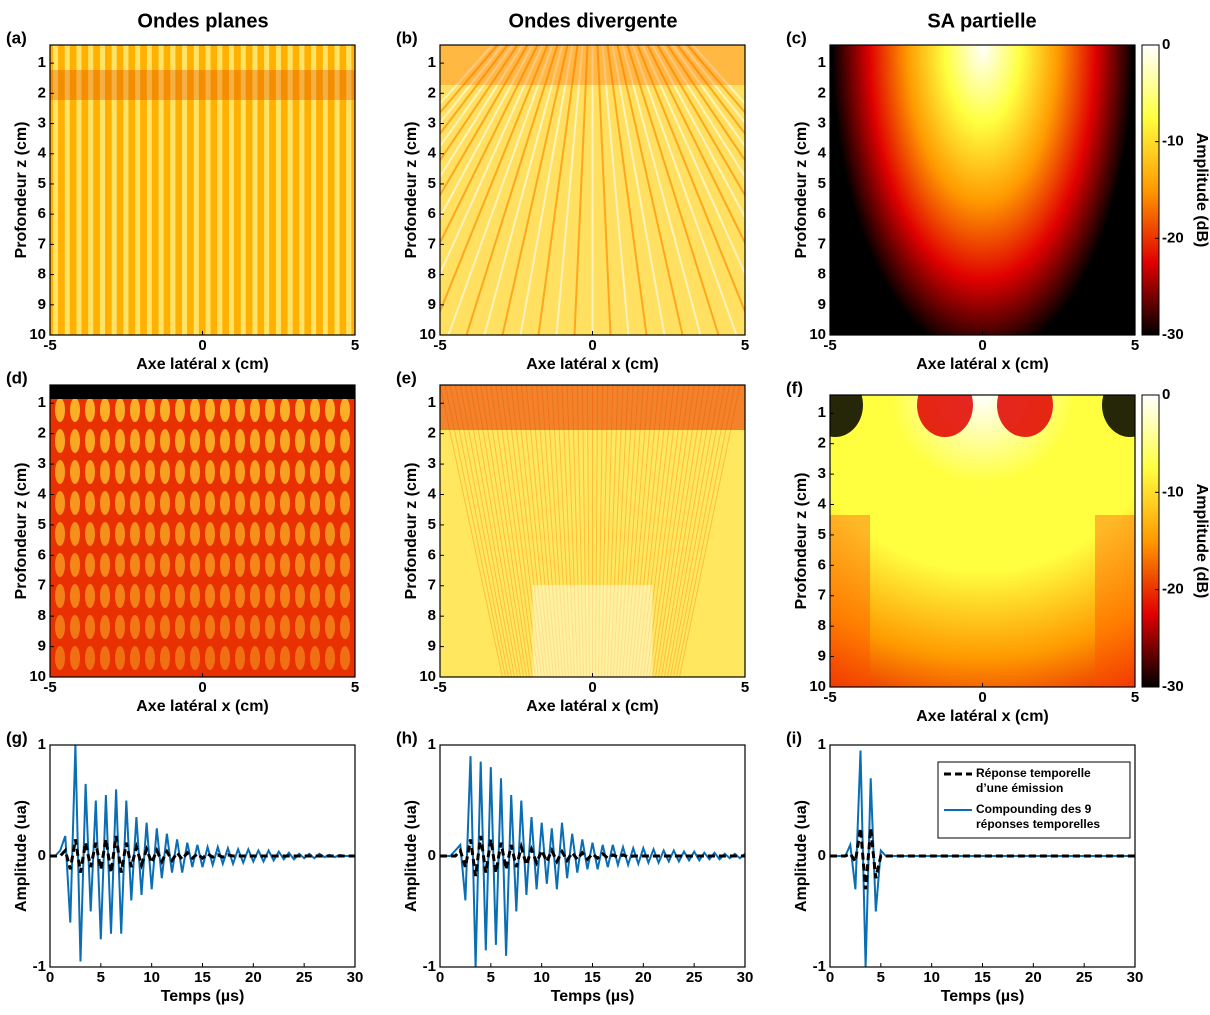 The width and height of the screenshot is (1210, 1015). Describe the element at coordinates (1150, 190) in the screenshot. I see `colorbar` at that location.